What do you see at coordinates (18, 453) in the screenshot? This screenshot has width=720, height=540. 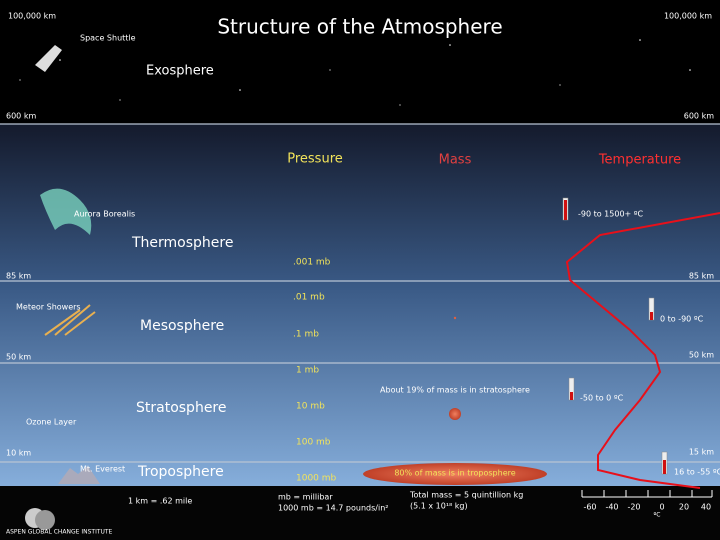 I see `altitude-label: 10 km` at bounding box center [18, 453].